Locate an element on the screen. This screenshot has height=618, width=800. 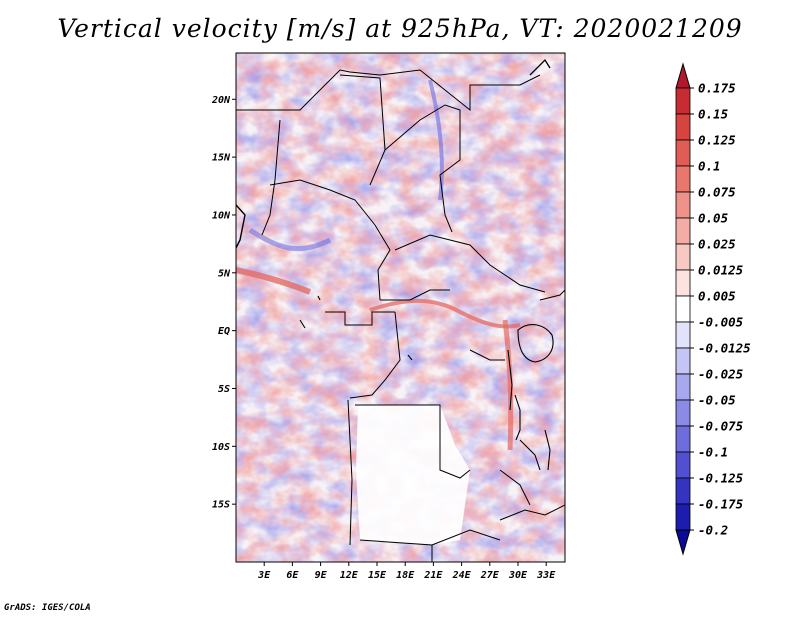
colorbar-label-1: 0.15 is located at coordinates (713, 114).